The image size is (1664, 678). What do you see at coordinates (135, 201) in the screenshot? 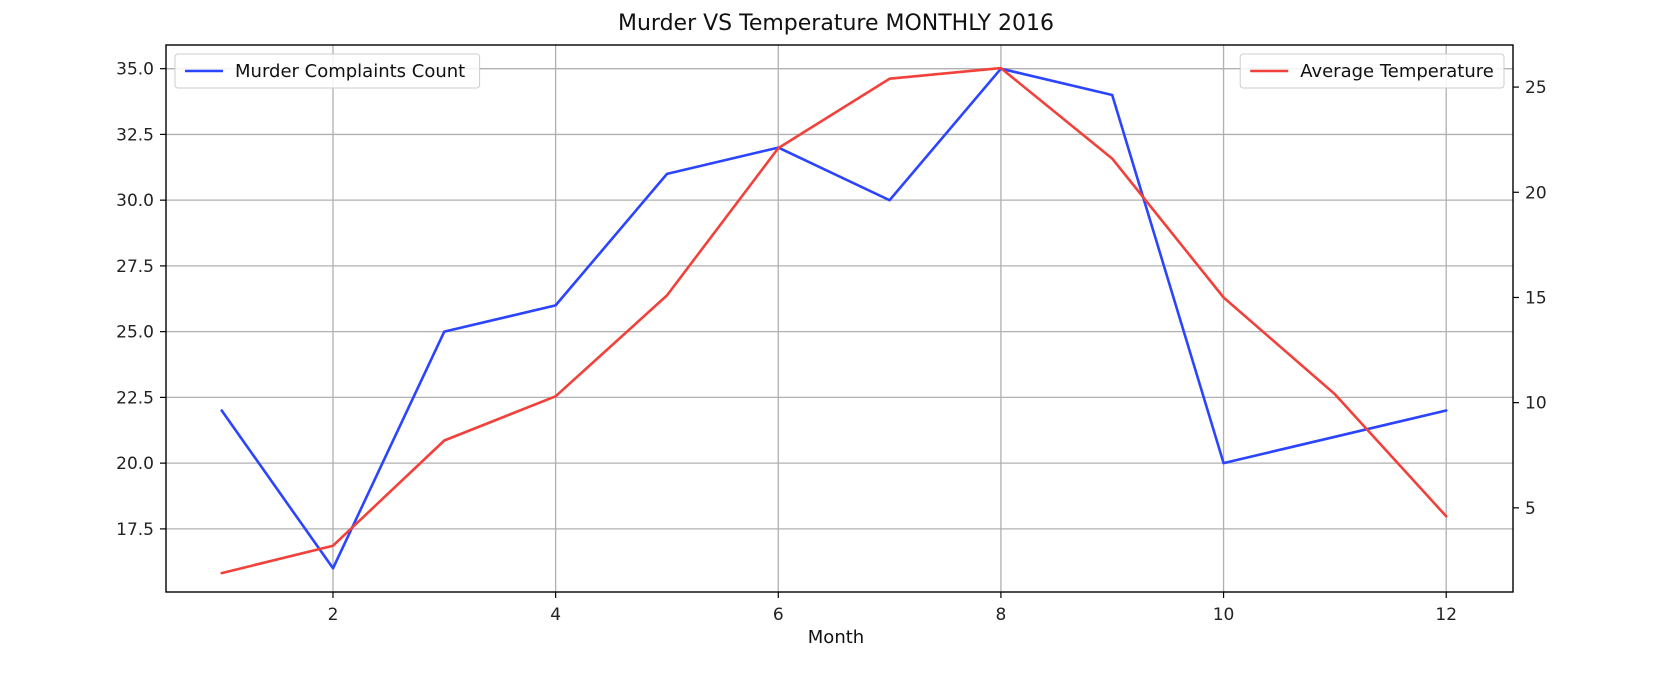
I see `left-y-tick-label: 30.0` at bounding box center [135, 201].